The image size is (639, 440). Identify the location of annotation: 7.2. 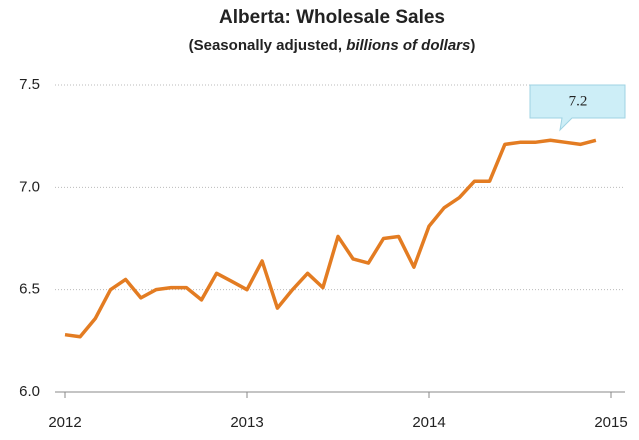
(578, 101).